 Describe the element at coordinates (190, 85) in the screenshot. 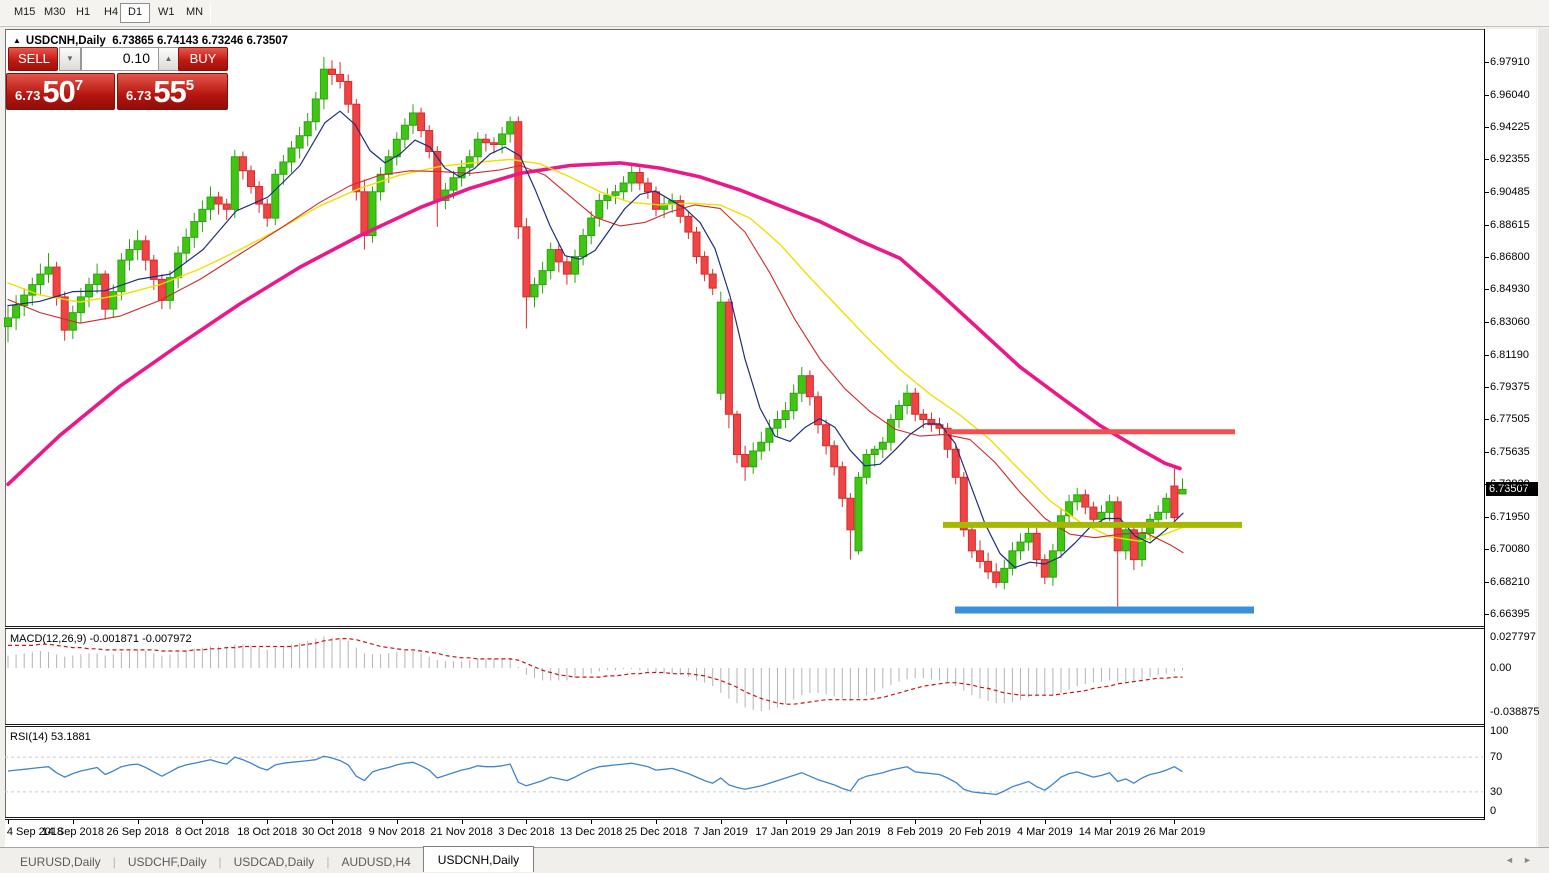

I see `buy-price-sup: 5` at that location.